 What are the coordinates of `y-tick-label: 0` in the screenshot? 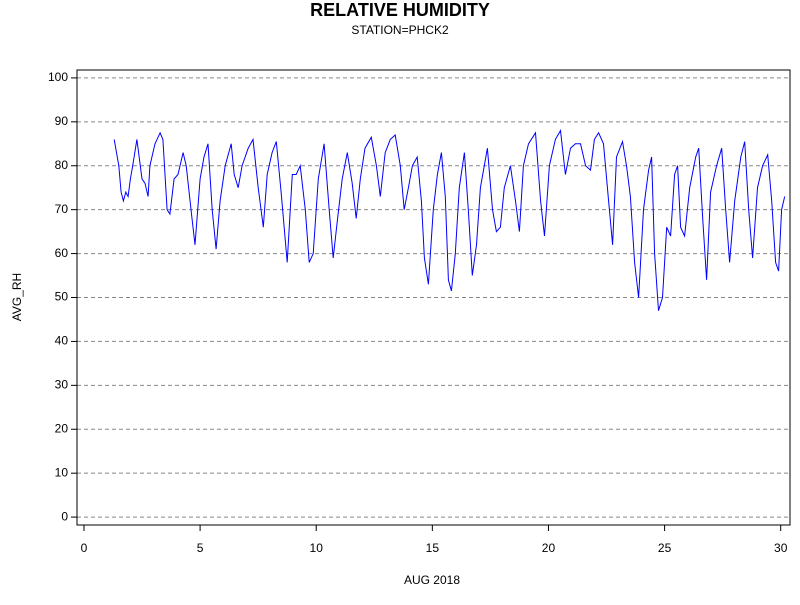 It's located at (64, 516).